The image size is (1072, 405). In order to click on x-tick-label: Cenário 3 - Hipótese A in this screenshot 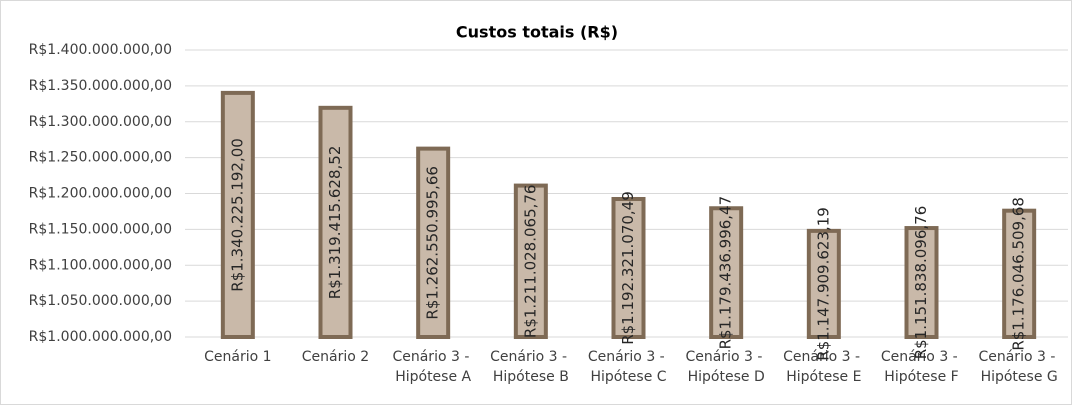, I will do `click(432, 367)`.